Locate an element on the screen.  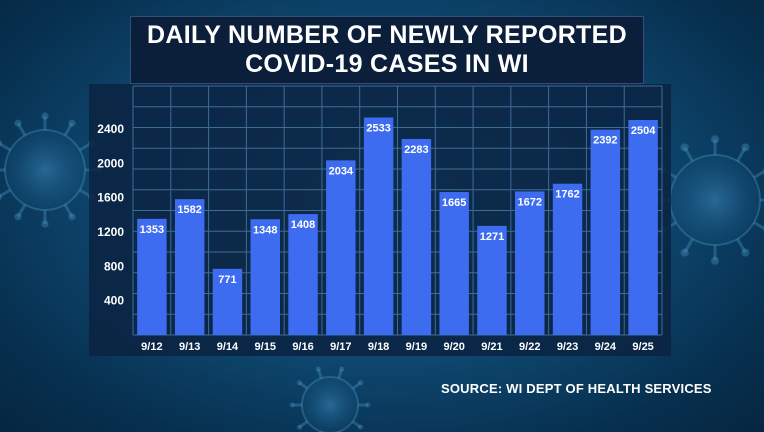
y-tick-label: 1600 is located at coordinates (110, 198).